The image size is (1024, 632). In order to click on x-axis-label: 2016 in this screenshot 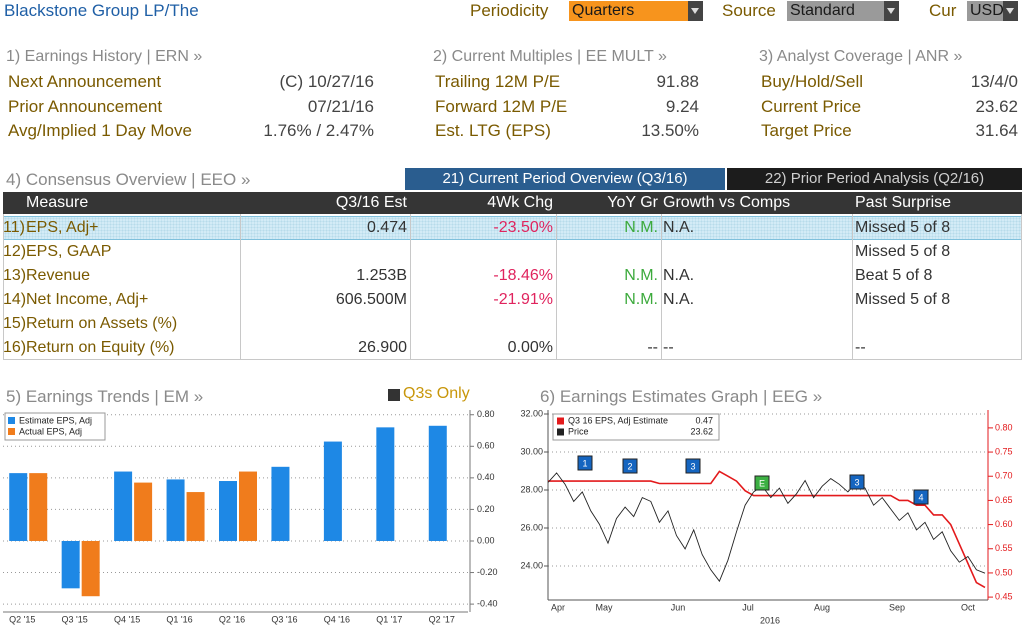, I will do `click(770, 620)`.